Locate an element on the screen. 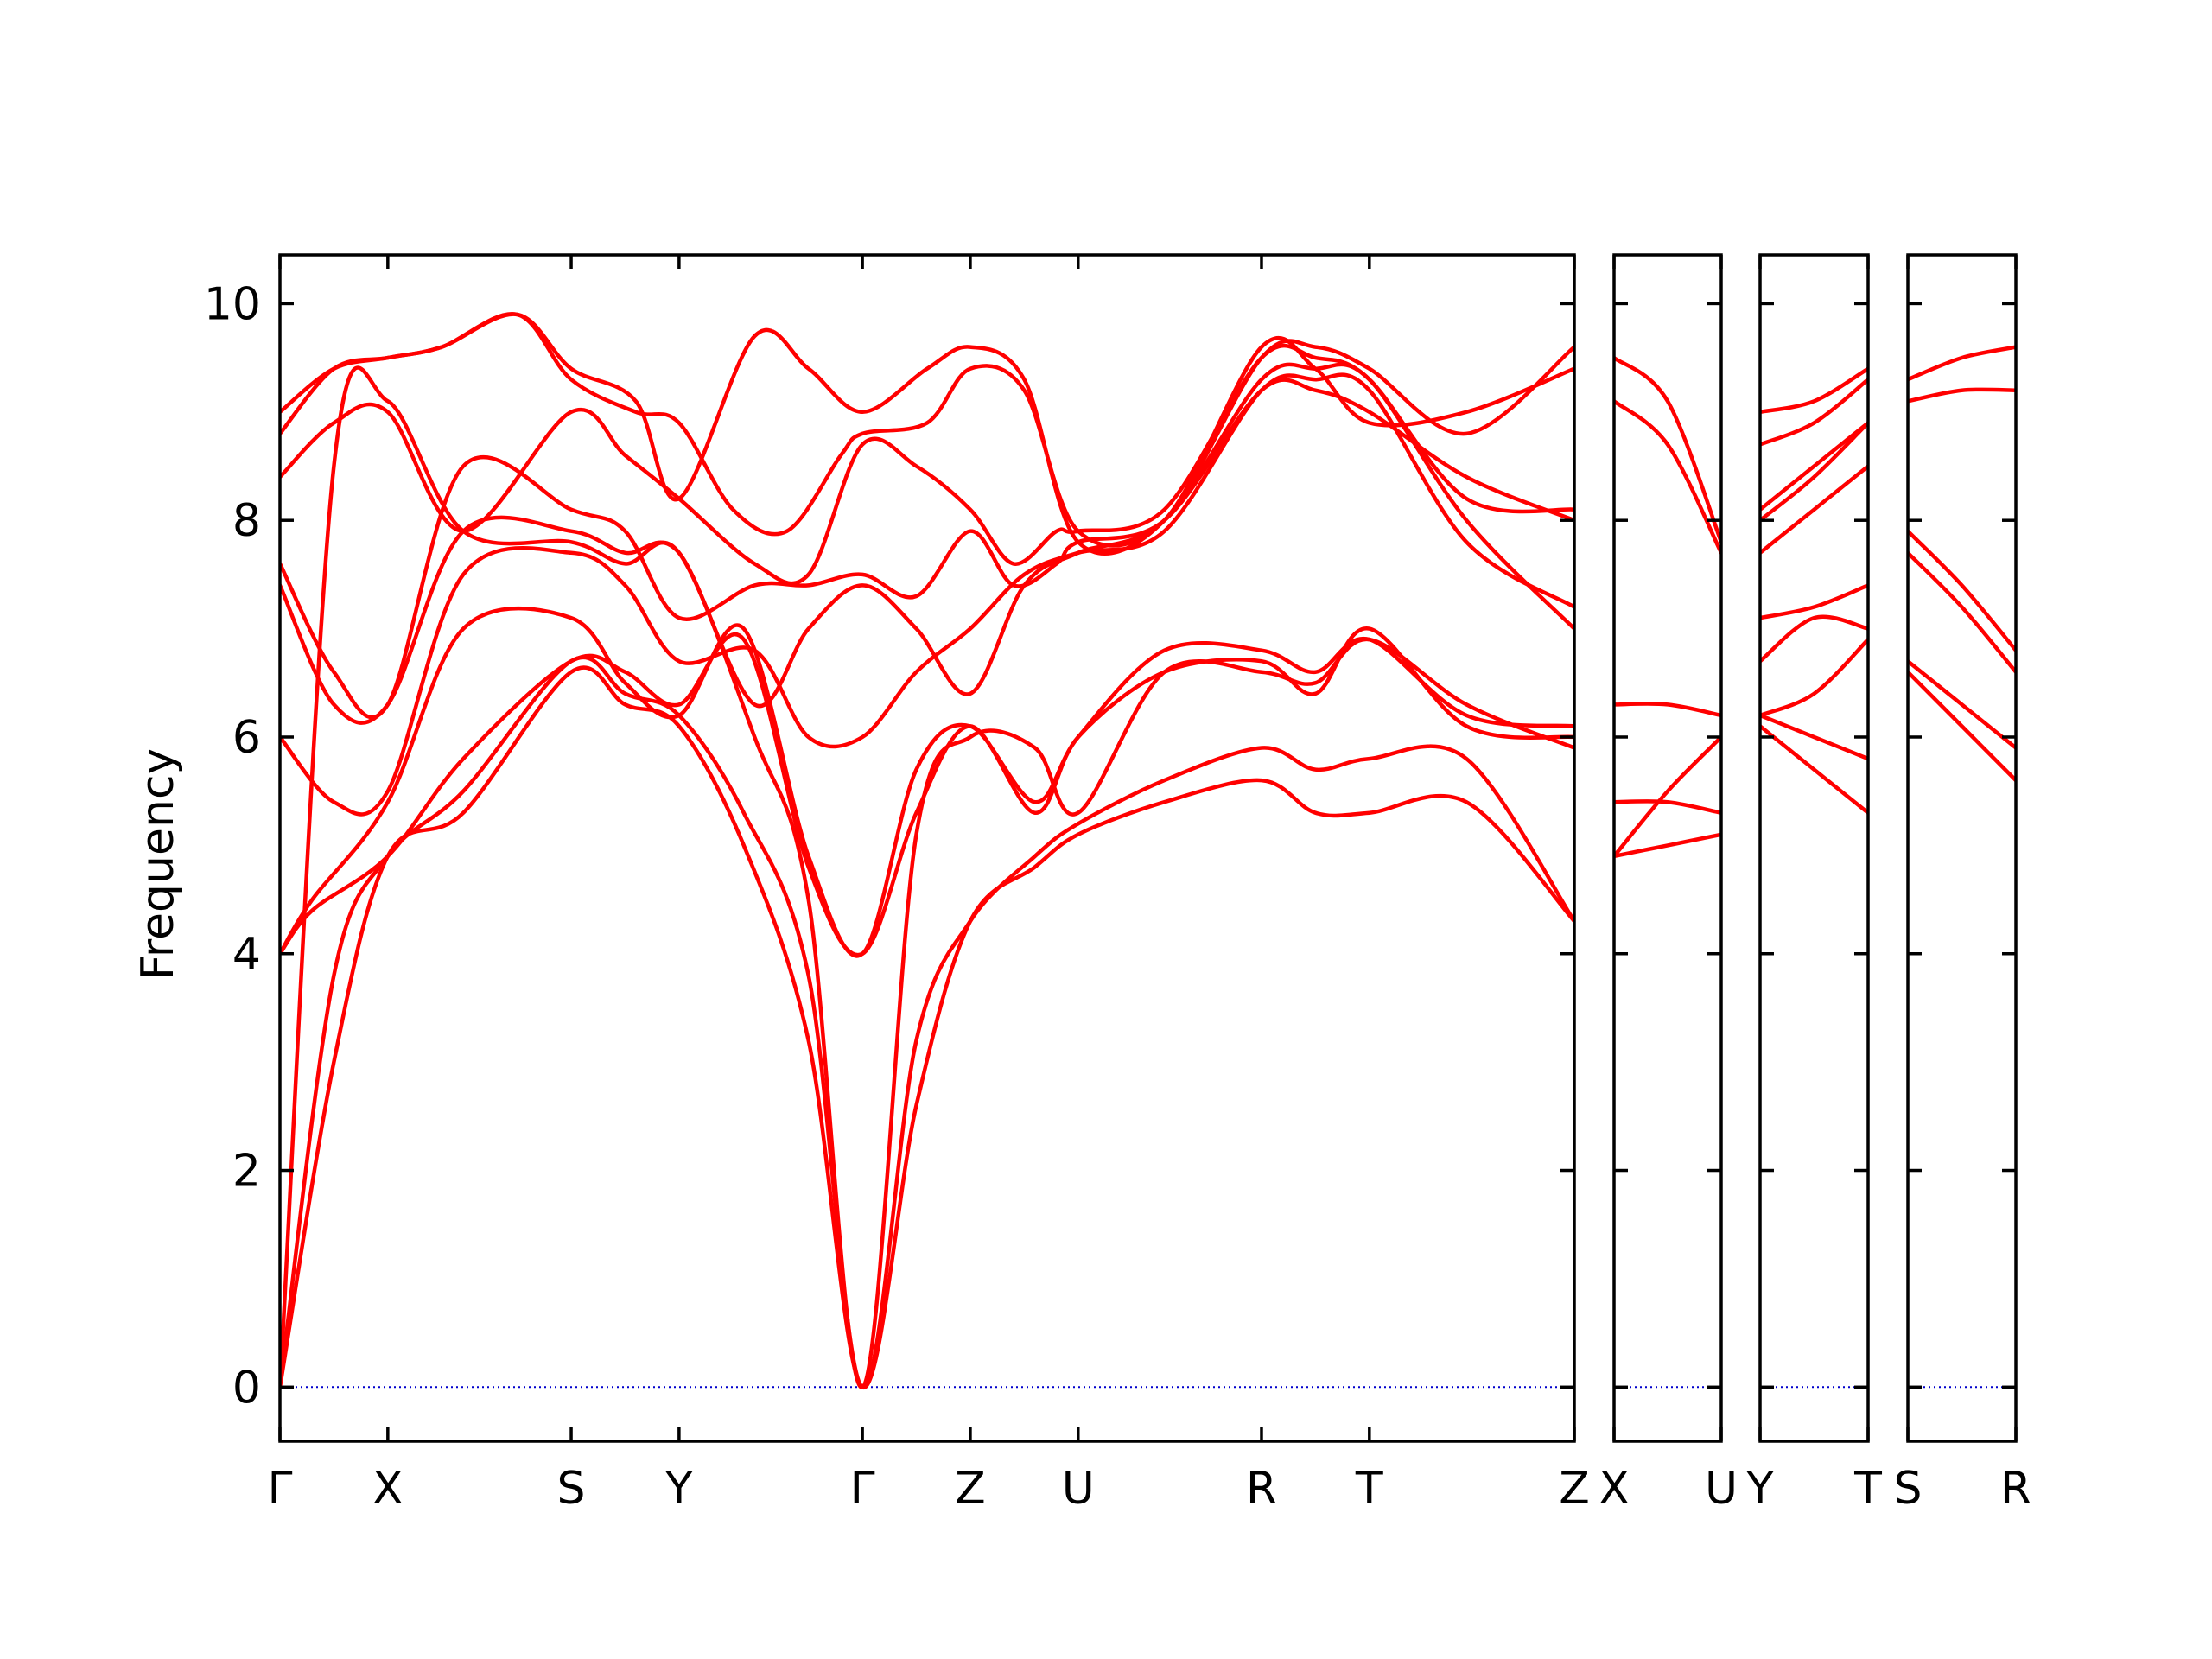 The width and height of the screenshot is (2212, 1659). y-tick-label: 0 is located at coordinates (246, 1388).